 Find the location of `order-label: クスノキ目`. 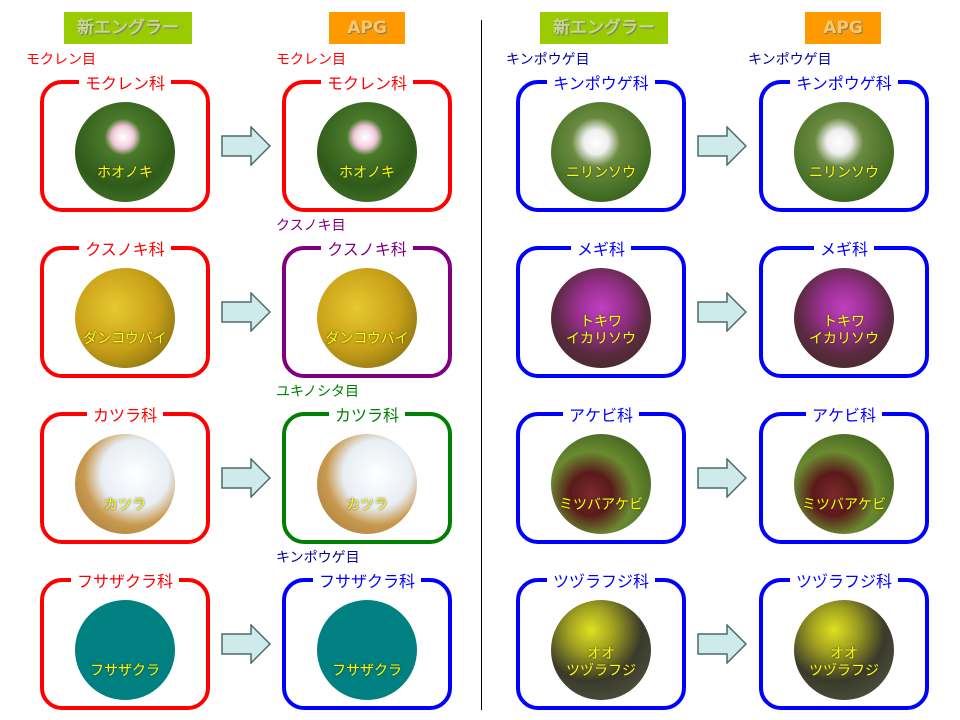

order-label: クスノキ目 is located at coordinates (311, 226).